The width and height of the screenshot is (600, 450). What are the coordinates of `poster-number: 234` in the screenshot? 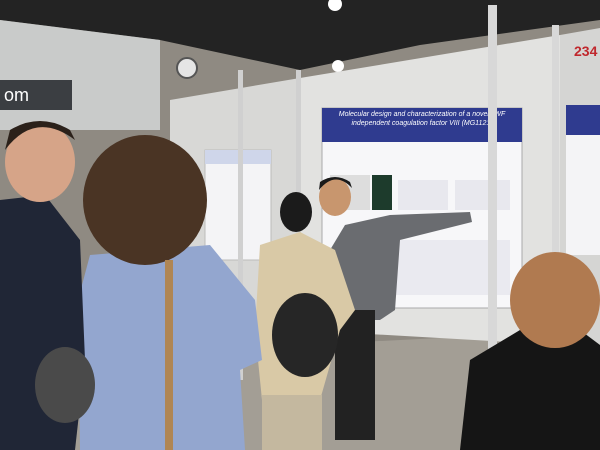 It's located at (586, 51).